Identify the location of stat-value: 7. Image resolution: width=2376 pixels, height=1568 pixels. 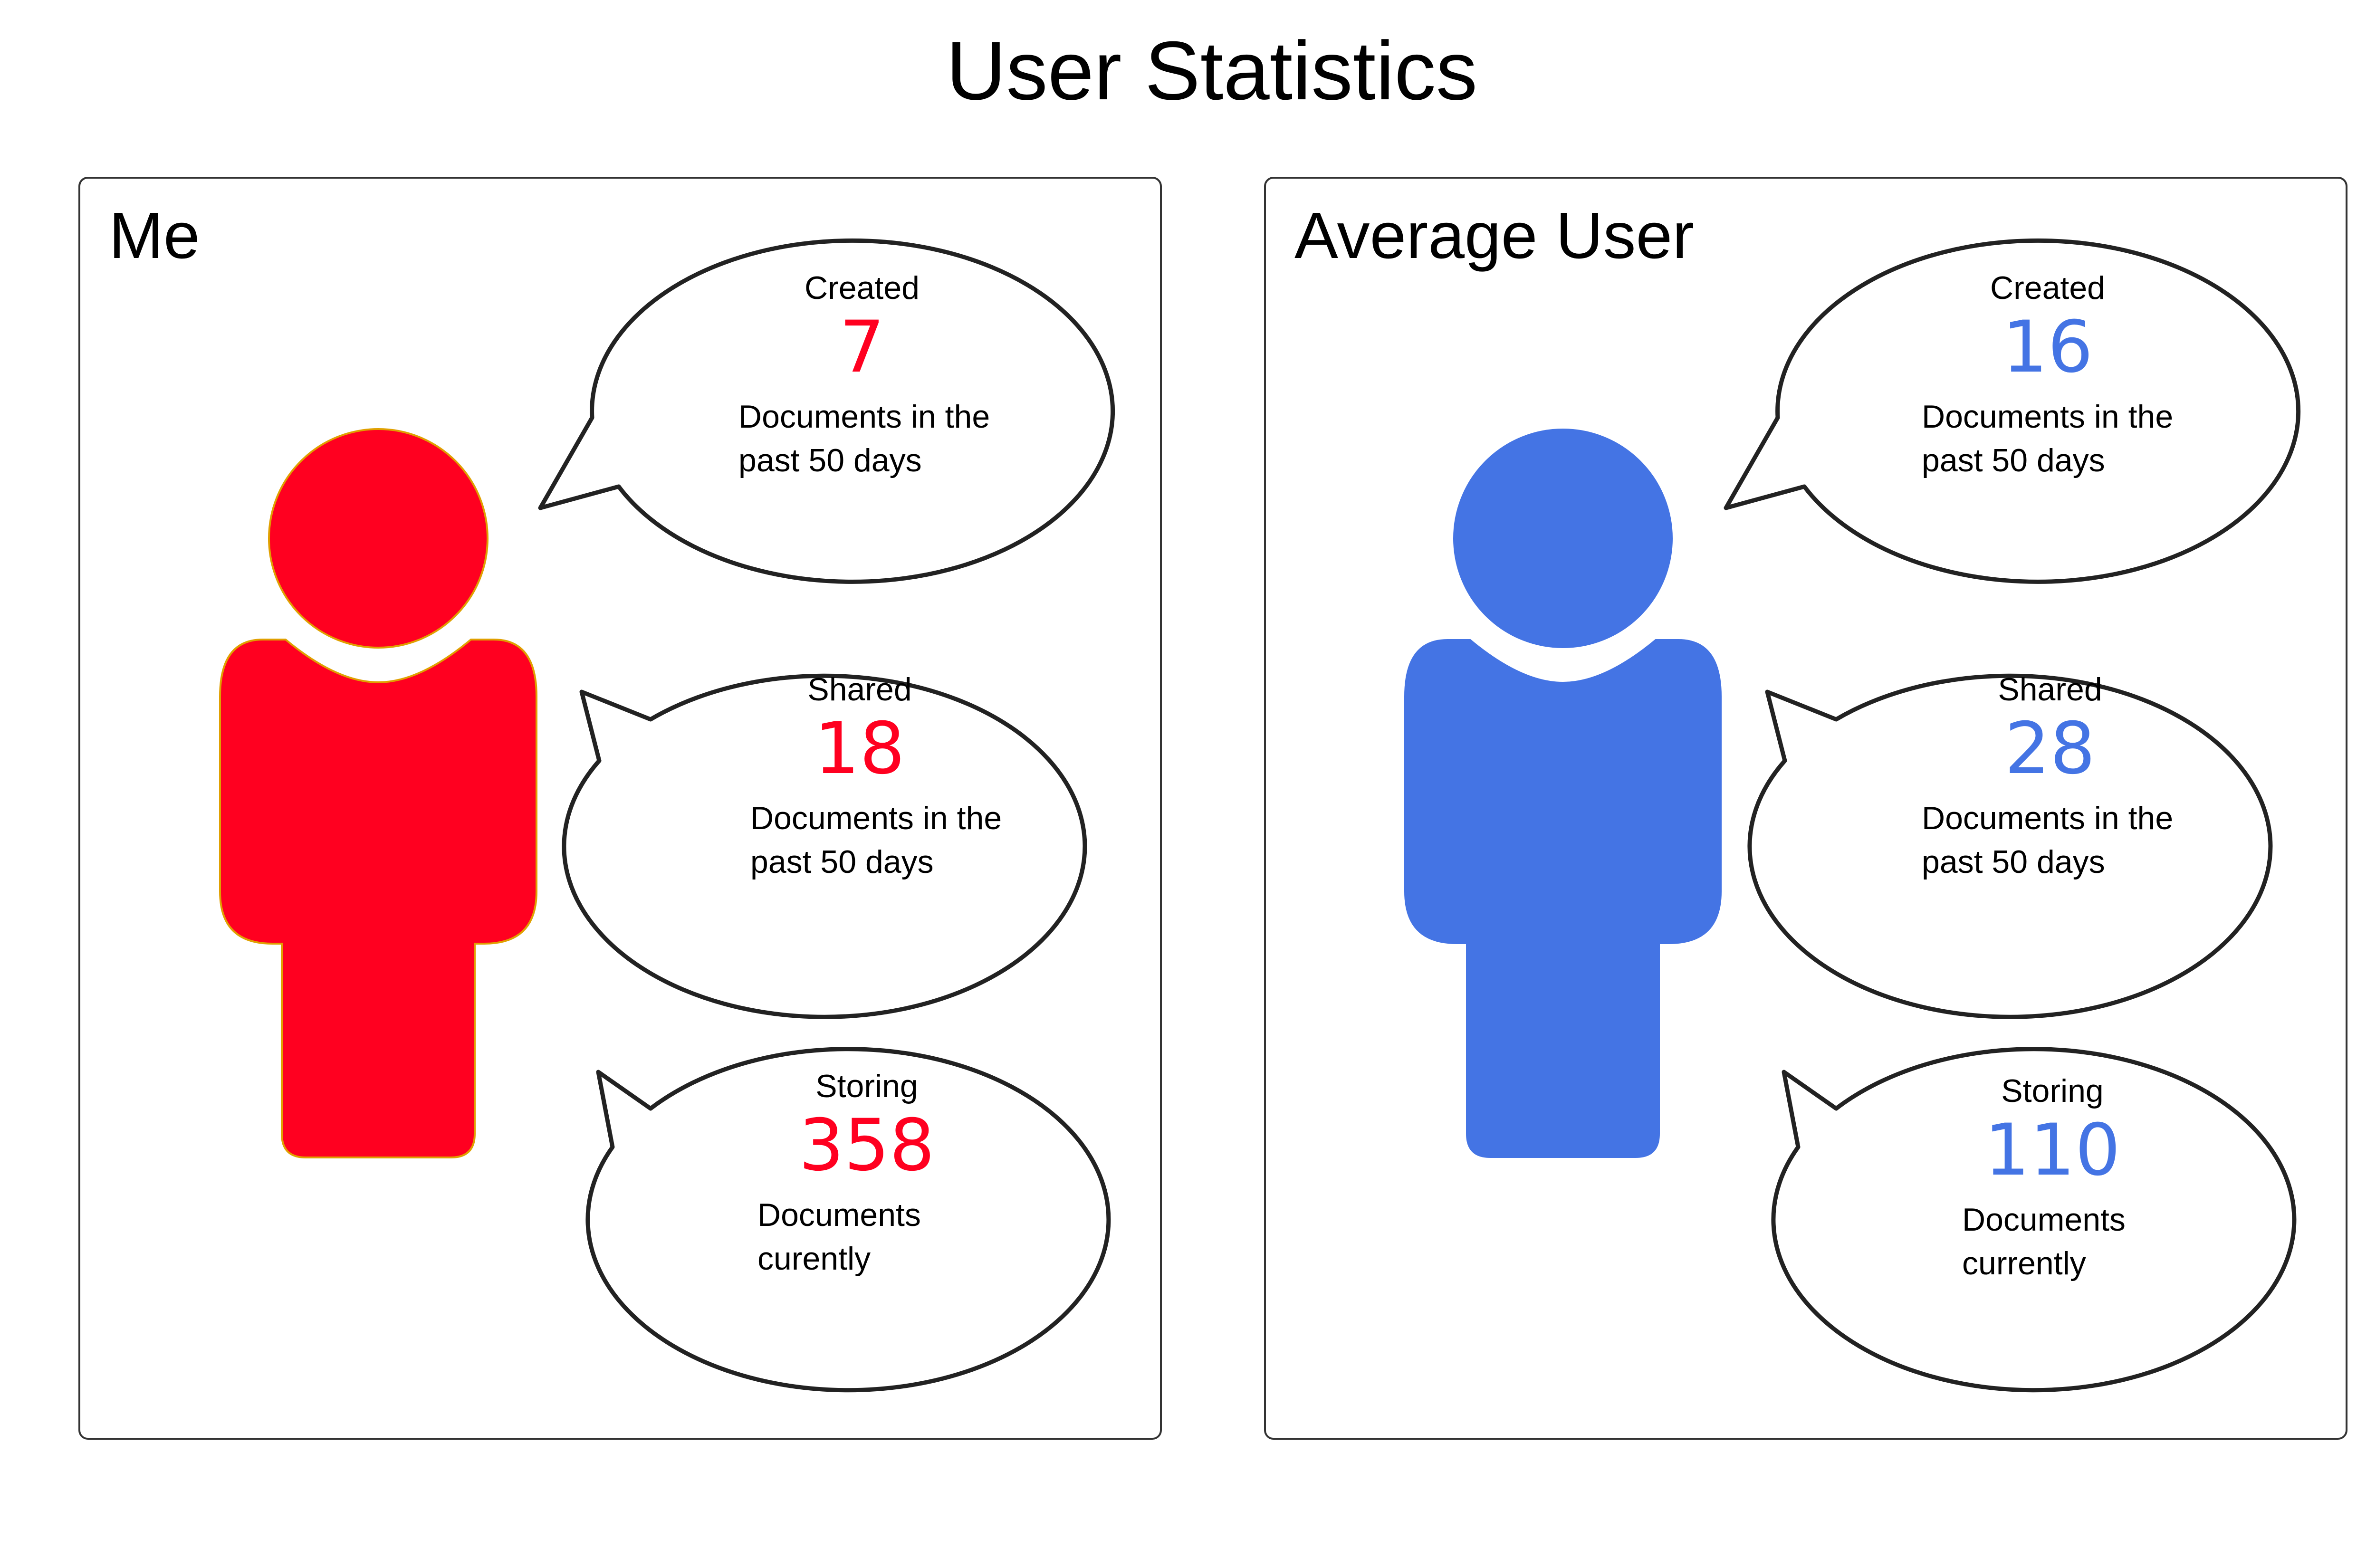
(862, 347).